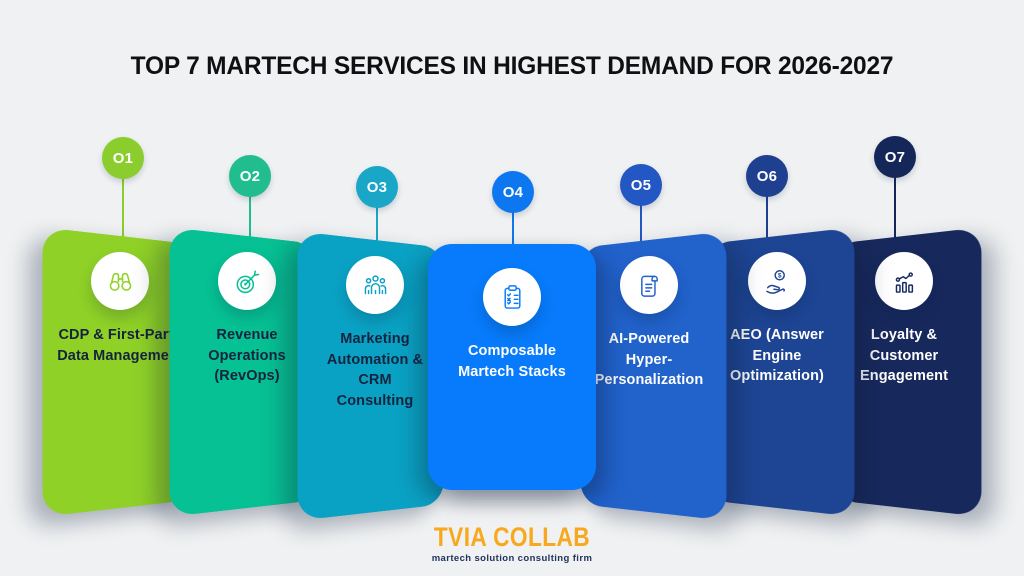  I want to click on step-badge-2: O2, so click(250, 176).